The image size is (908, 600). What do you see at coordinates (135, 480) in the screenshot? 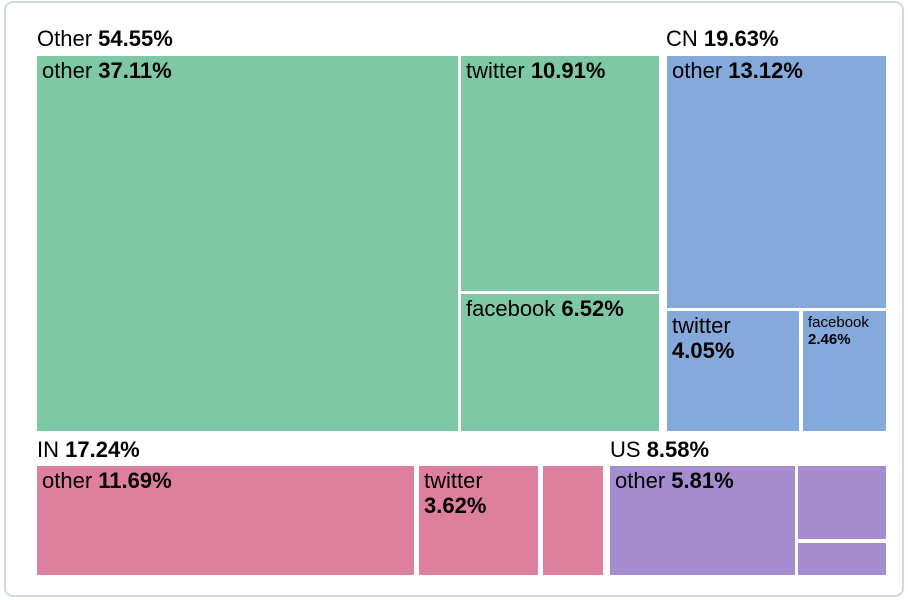
I see `cell-value: 11.69%` at bounding box center [135, 480].